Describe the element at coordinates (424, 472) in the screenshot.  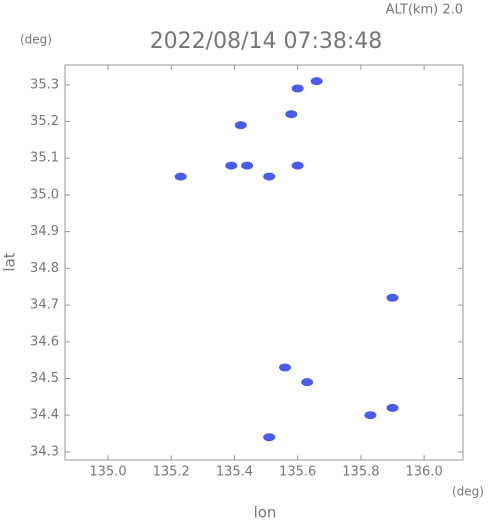
I see `x-tick-label: 136.0` at that location.